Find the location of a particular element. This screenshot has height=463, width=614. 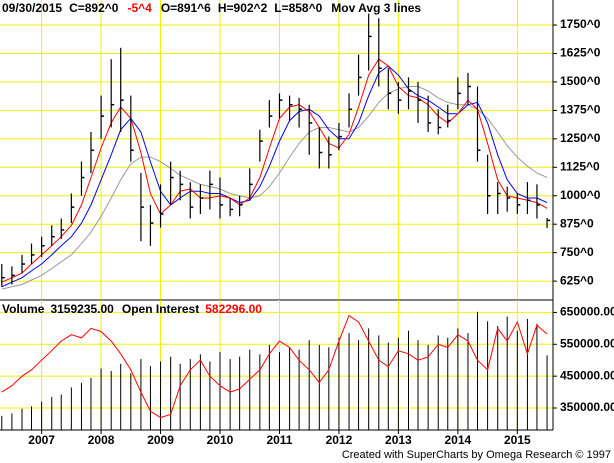

y-tick-label: 450000.00 is located at coordinates (587, 375).